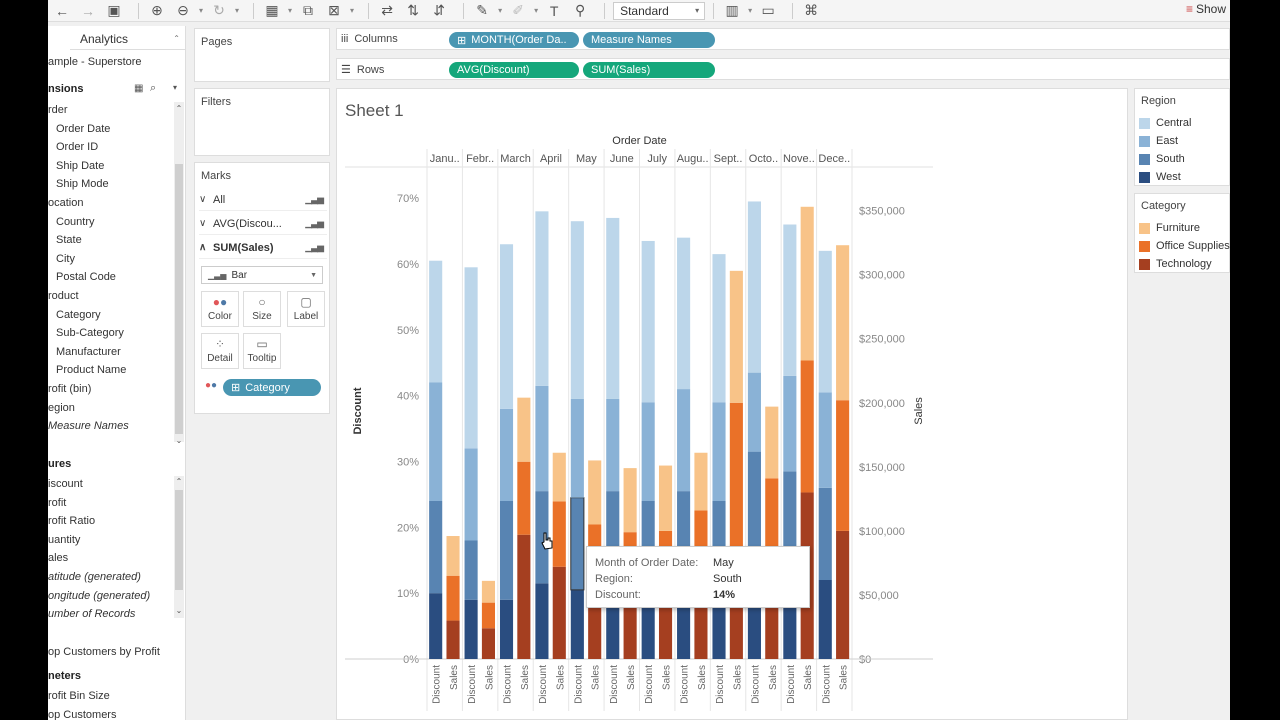 Image resolution: width=1280 pixels, height=720 pixels. Describe the element at coordinates (554, 10) in the screenshot. I see `text-label-icon: T` at that location.